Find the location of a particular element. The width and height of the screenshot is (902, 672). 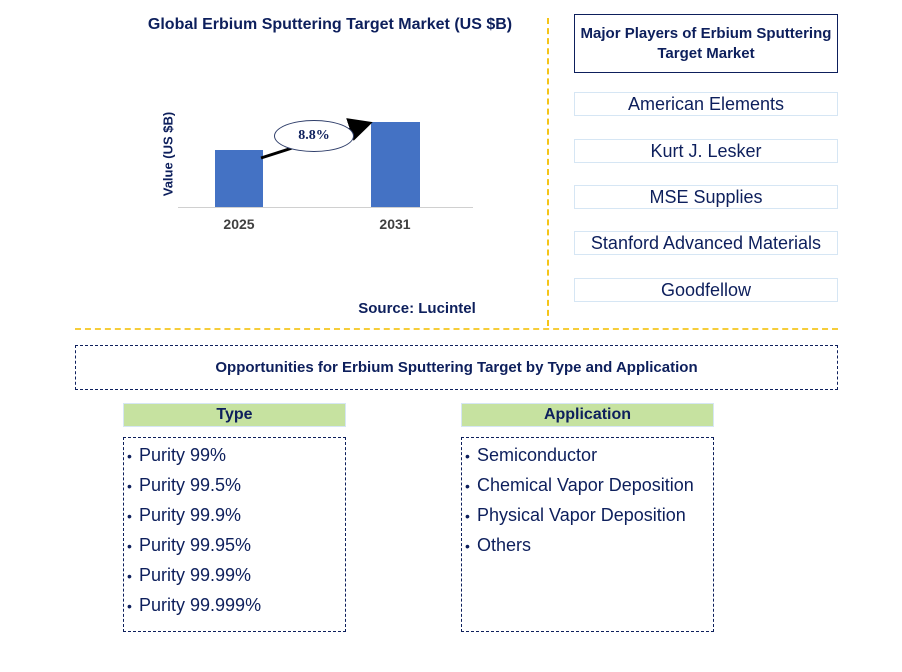

type-item-label: Purity 99.99% is located at coordinates (195, 575).